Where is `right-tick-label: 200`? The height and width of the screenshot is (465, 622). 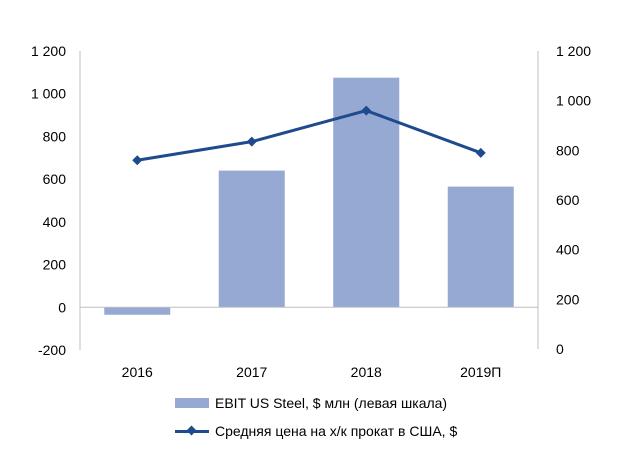
right-tick-label: 200 is located at coordinates (568, 299).